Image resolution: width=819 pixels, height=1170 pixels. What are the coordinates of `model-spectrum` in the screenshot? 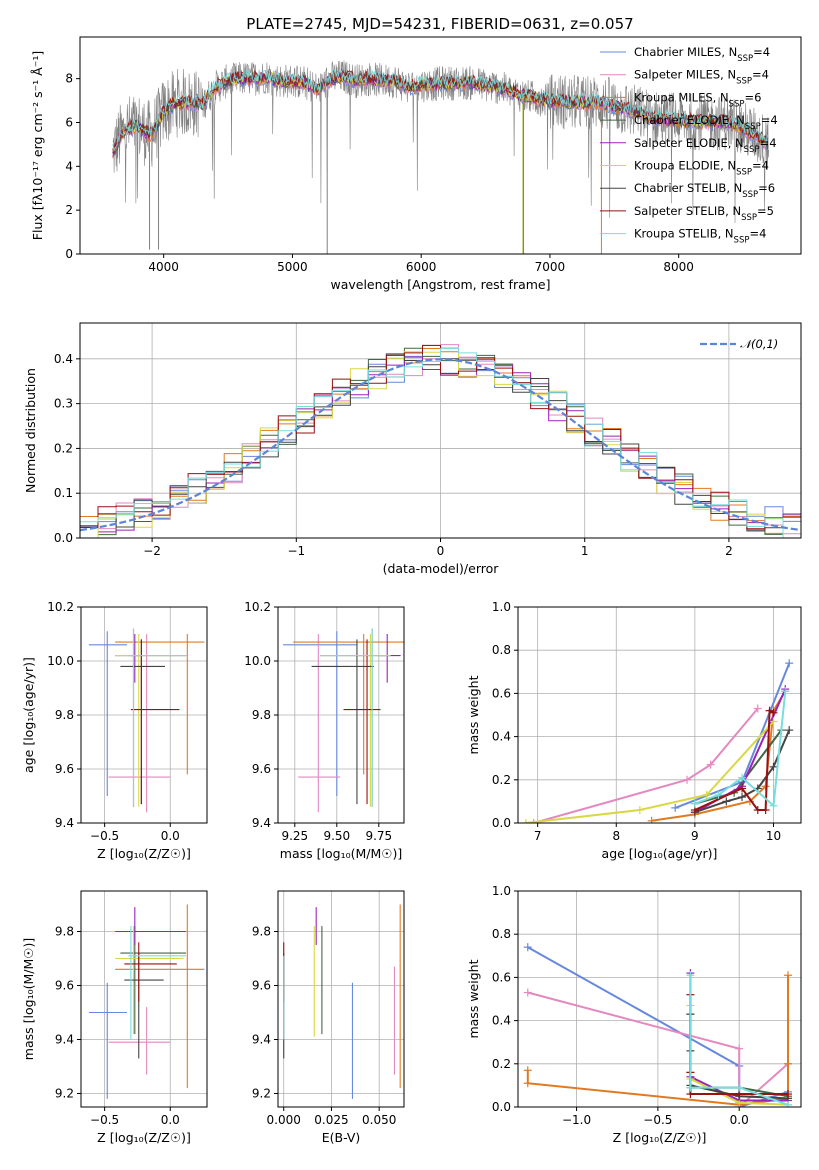 It's located at (440, 111).